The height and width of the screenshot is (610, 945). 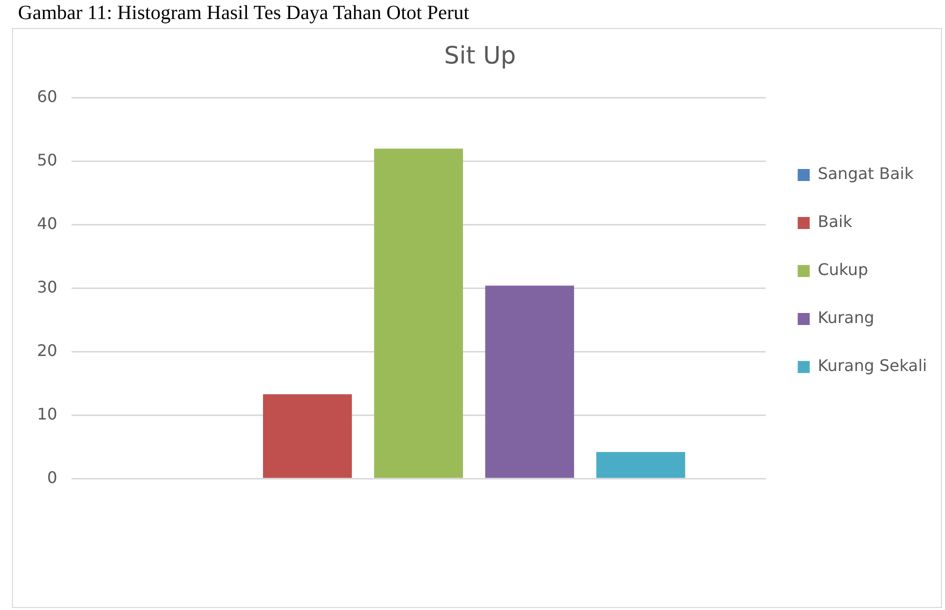 I want to click on y-tick-label: 0, so click(x=52, y=477).